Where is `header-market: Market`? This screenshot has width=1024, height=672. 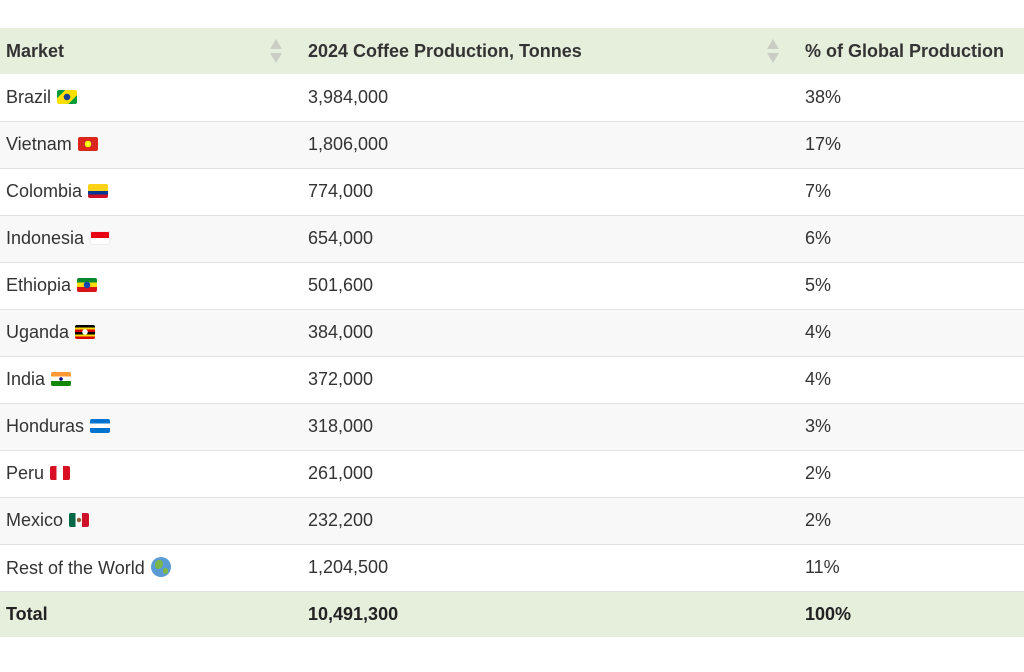
header-market: Market is located at coordinates (151, 51).